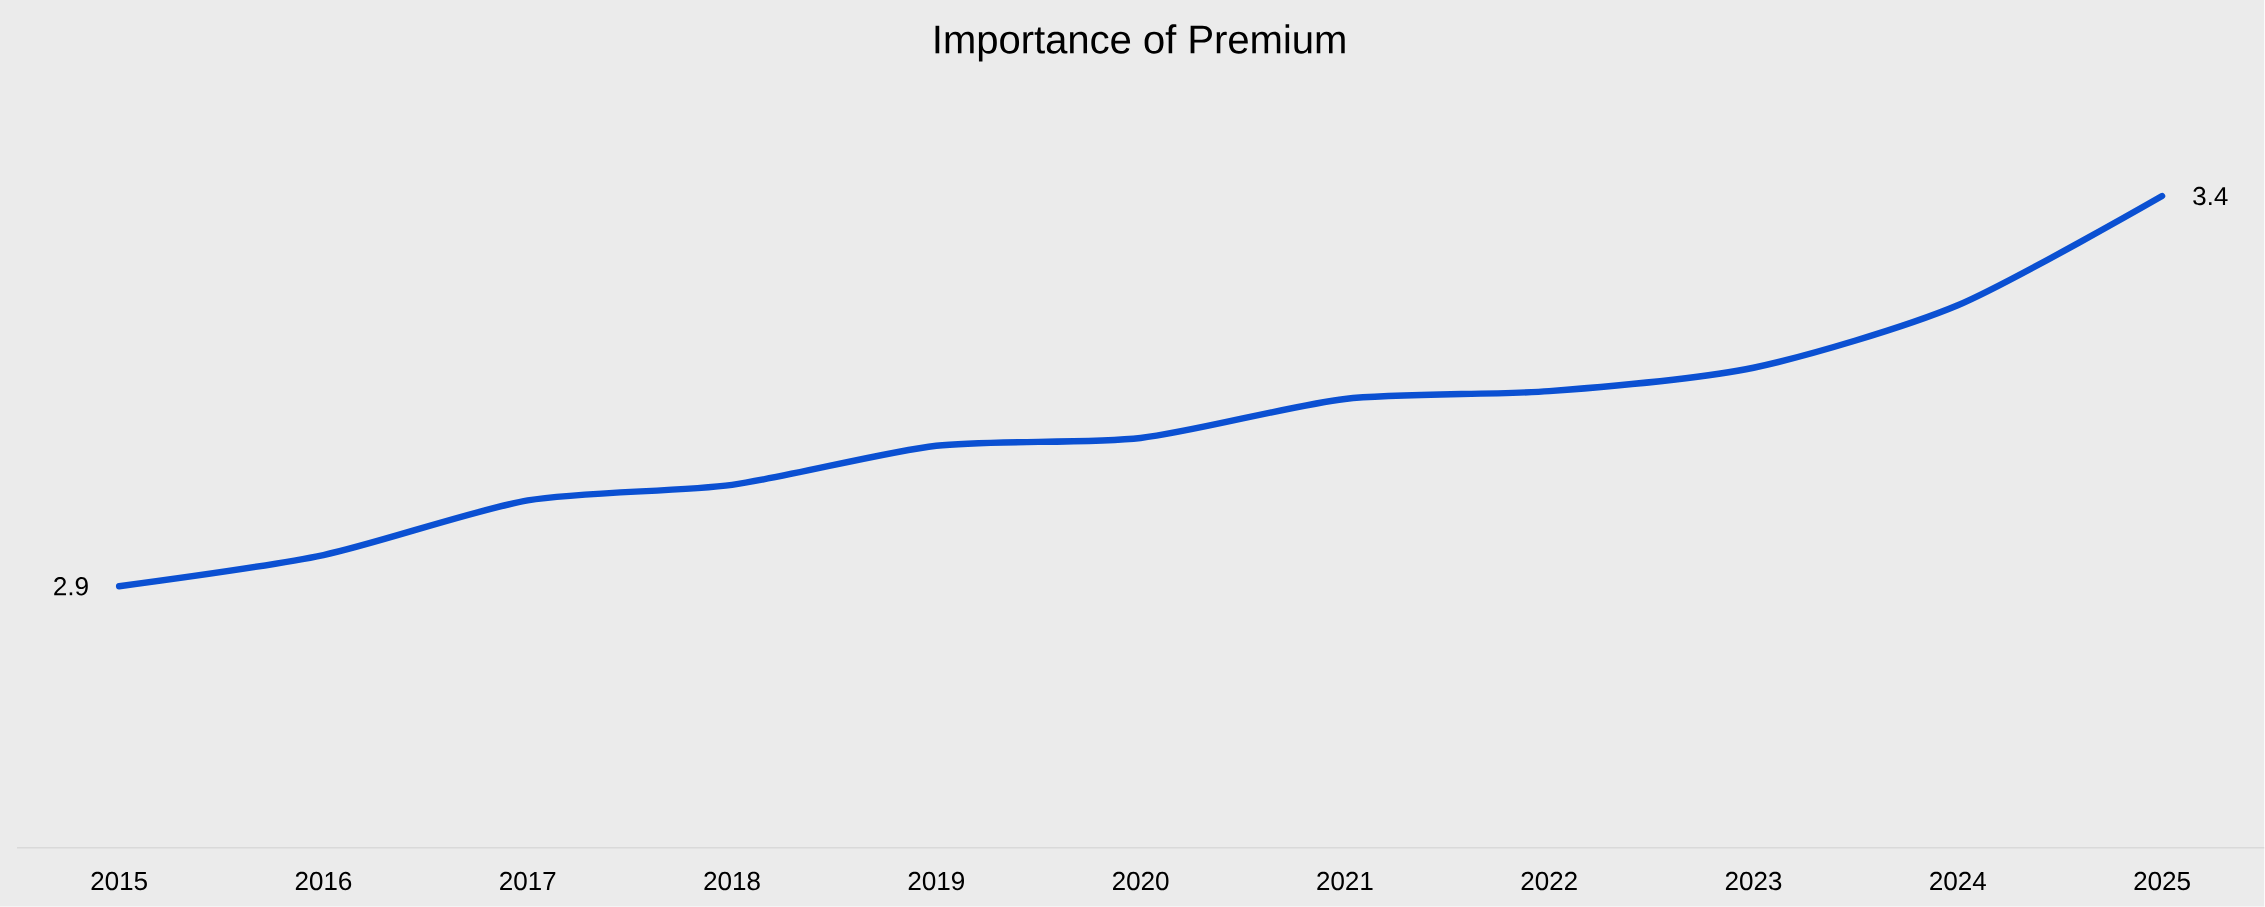  What do you see at coordinates (2210, 196) in the screenshot?
I see `data-label: 3.4` at bounding box center [2210, 196].